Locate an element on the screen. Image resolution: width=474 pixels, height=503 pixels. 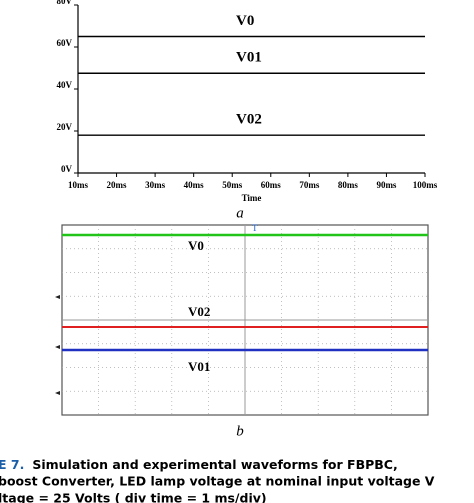
y-tick-label: 80V is located at coordinates (65, 3).